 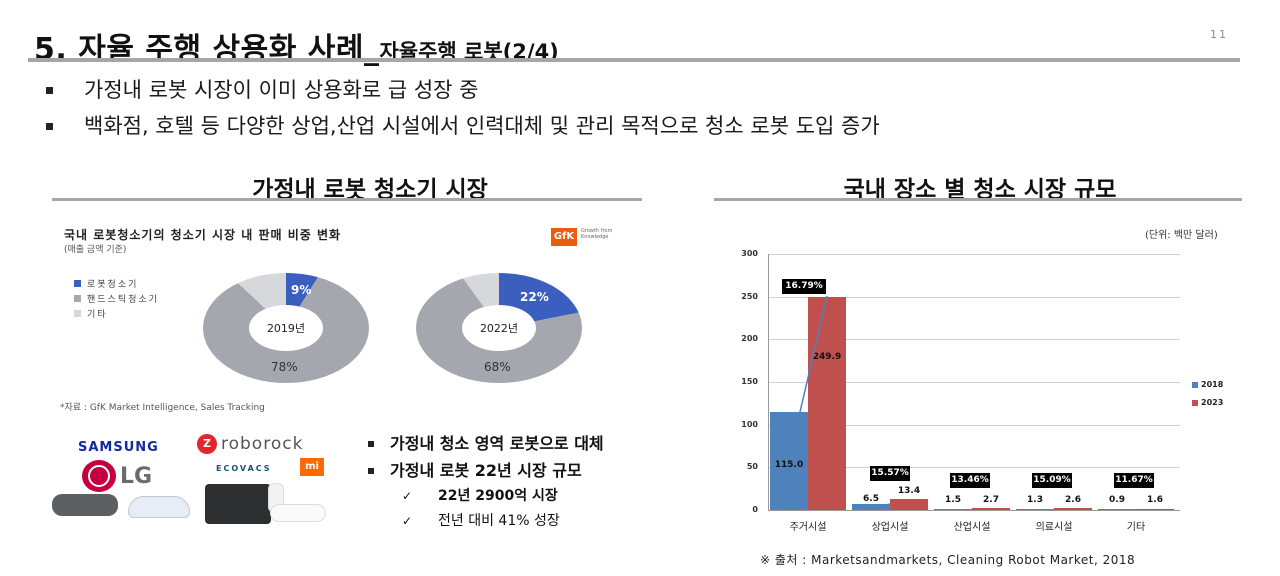 What do you see at coordinates (485, 470) in the screenshot?
I see `point-item: 가정내 로봇 22년 시장 규모` at bounding box center [485, 470].